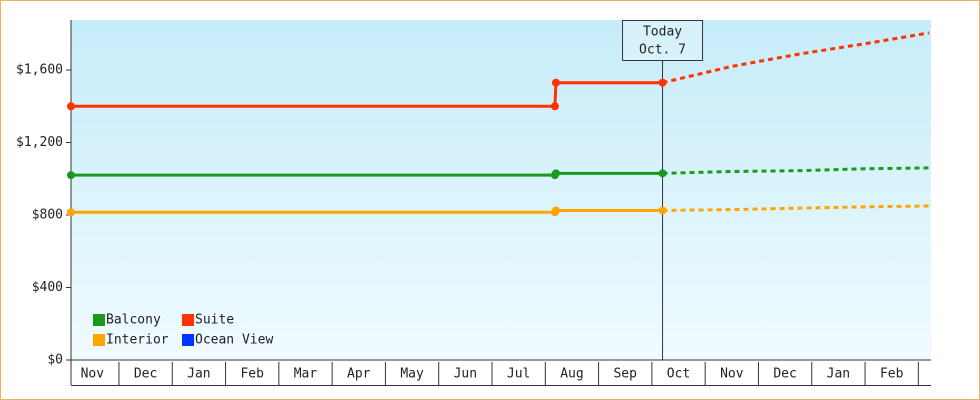 This screenshot has width=980, height=400. I want to click on y-tick-label: $800, so click(47, 215).